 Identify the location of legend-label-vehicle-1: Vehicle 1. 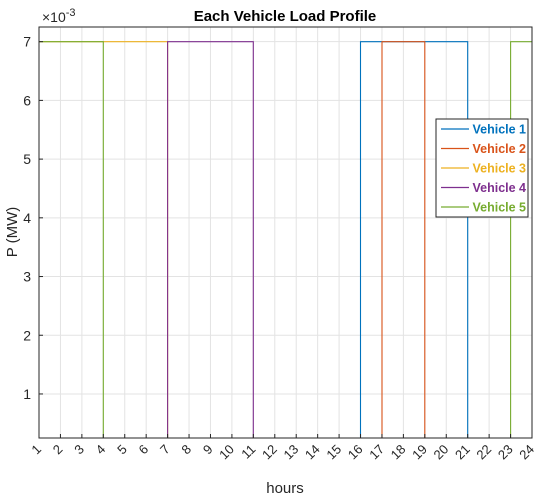
(499, 130).